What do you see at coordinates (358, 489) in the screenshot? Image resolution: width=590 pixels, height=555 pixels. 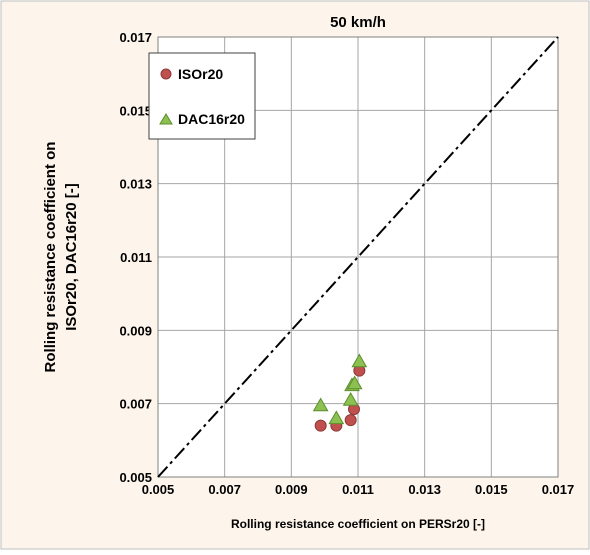 I see `x-tick-label: 0.011` at bounding box center [358, 489].